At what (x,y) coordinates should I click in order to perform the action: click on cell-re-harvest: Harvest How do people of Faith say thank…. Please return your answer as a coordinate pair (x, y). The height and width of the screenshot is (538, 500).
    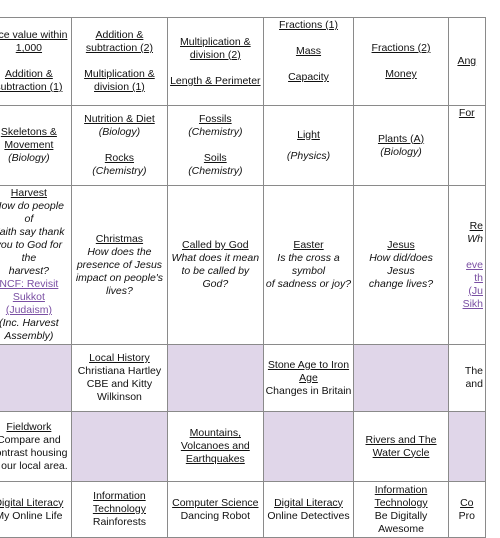
    Looking at the image, I should click on (36, 265).